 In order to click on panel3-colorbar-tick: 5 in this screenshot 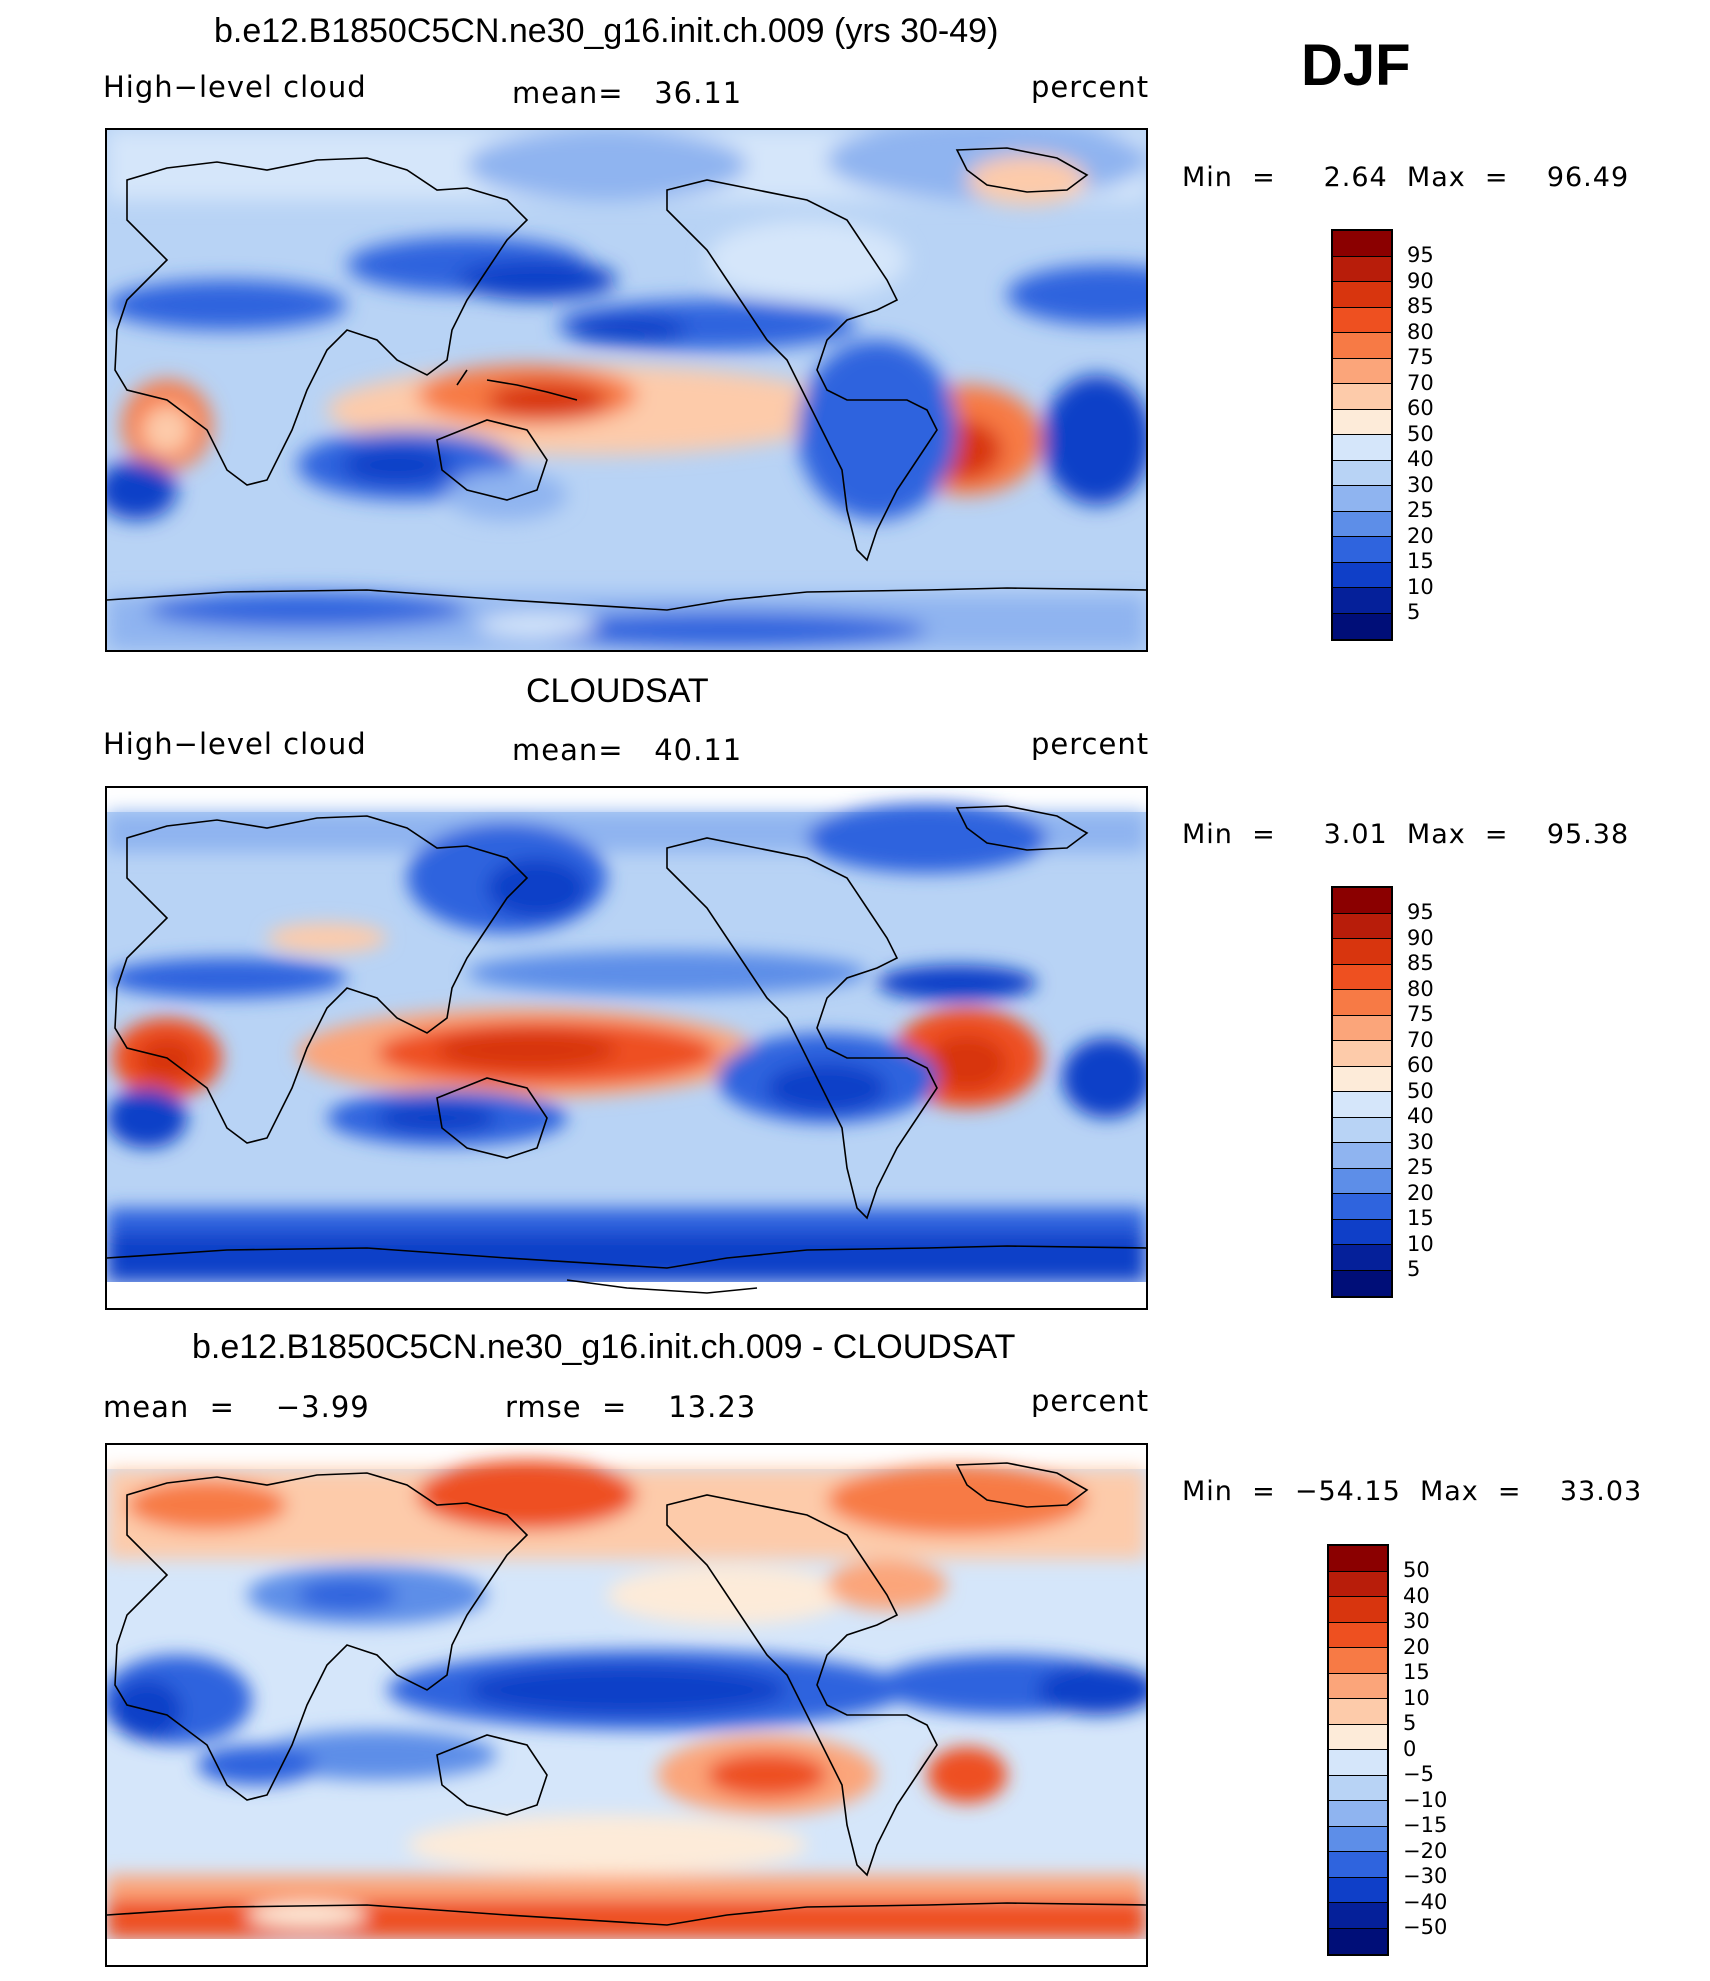, I will do `click(1410, 1723)`.